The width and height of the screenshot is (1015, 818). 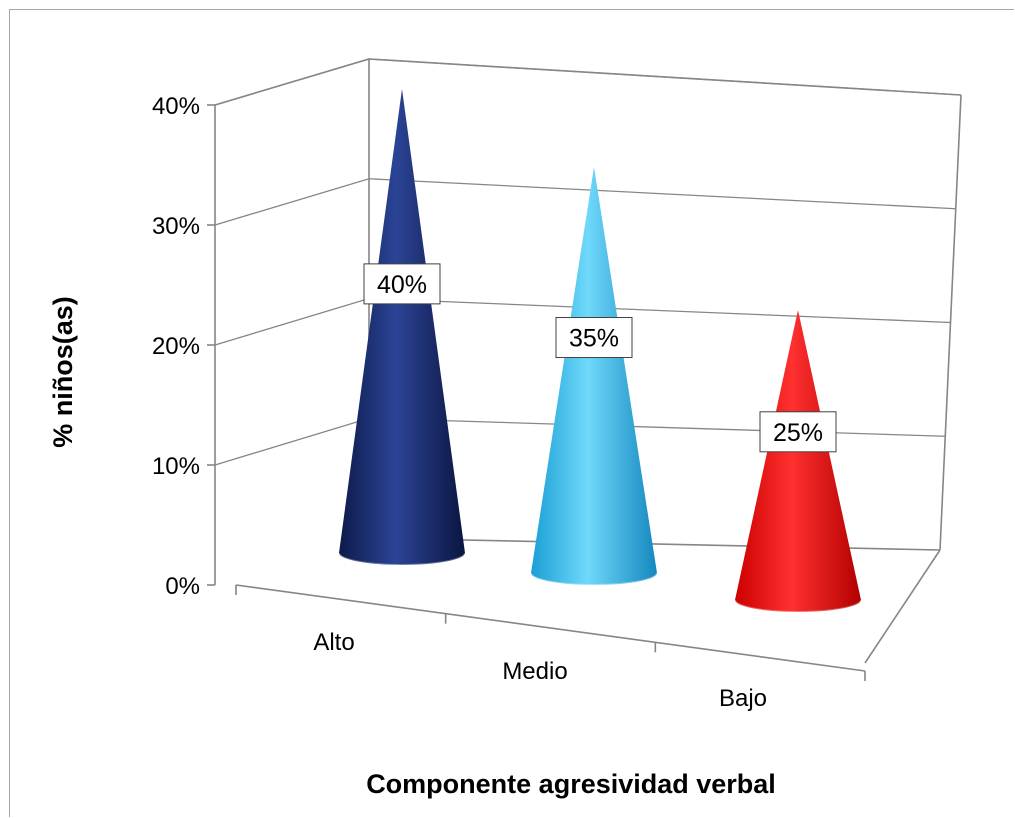 I want to click on data-labels: 40% 35% 25%, so click(x=600, y=358).